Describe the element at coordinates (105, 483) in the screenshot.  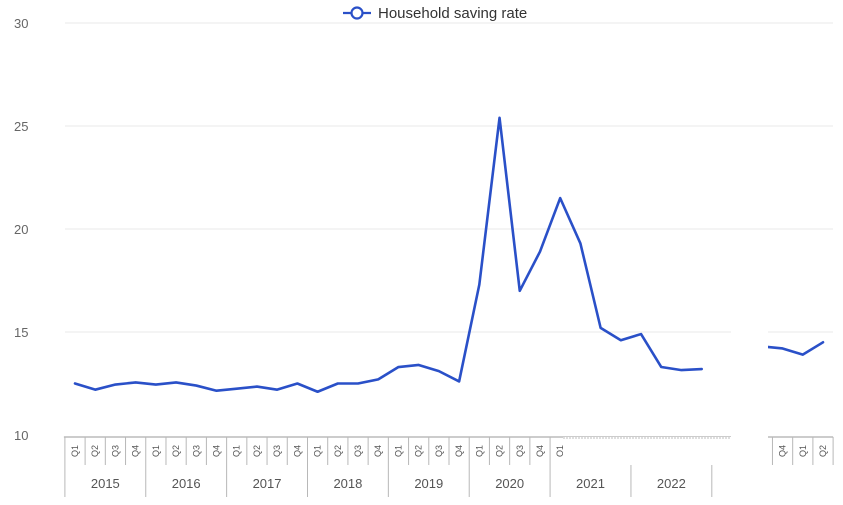
I see `year-tick-label: 2015` at that location.